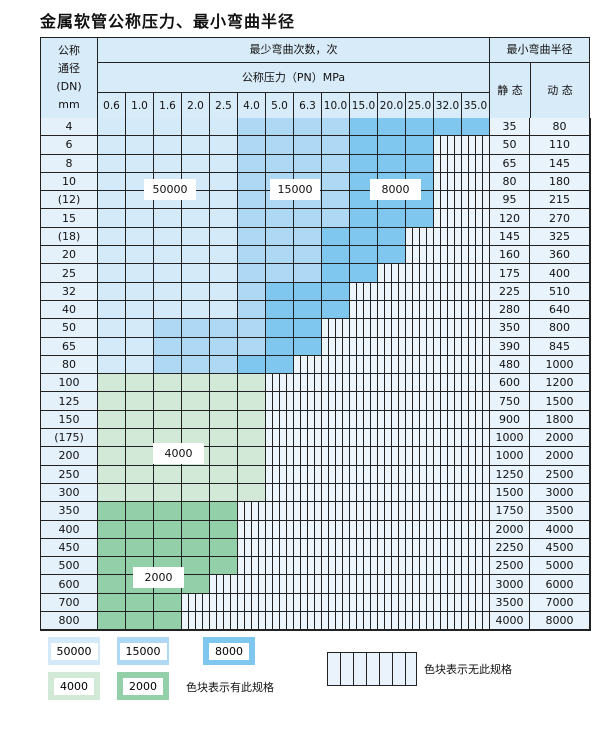 This screenshot has width=600, height=743. What do you see at coordinates (143, 686) in the screenshot?
I see `legend-label: 2000` at bounding box center [143, 686].